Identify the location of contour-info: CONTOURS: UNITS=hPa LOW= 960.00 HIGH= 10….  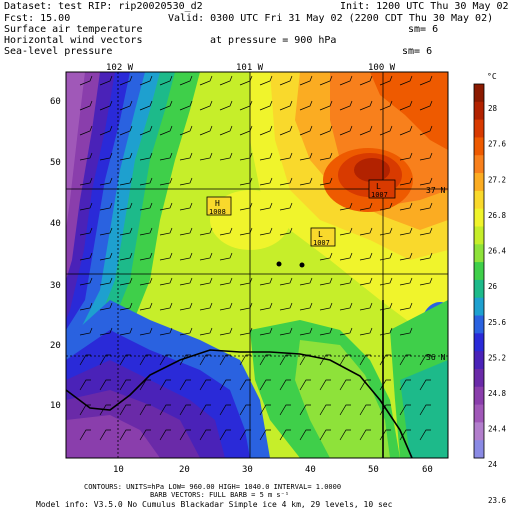
(213, 487).